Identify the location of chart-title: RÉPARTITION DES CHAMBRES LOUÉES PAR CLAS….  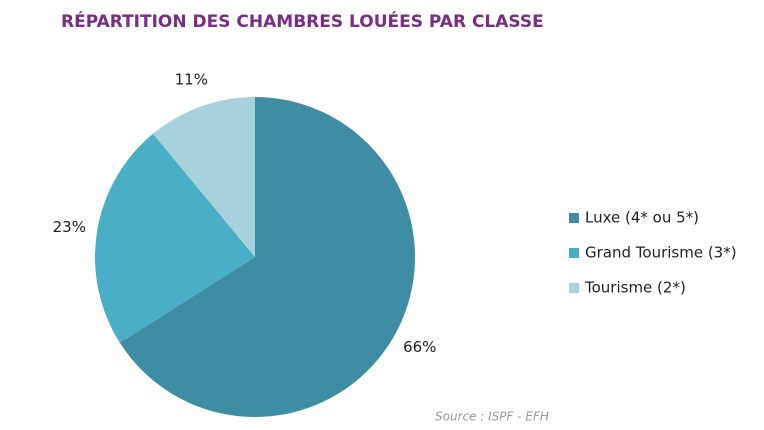
(302, 21).